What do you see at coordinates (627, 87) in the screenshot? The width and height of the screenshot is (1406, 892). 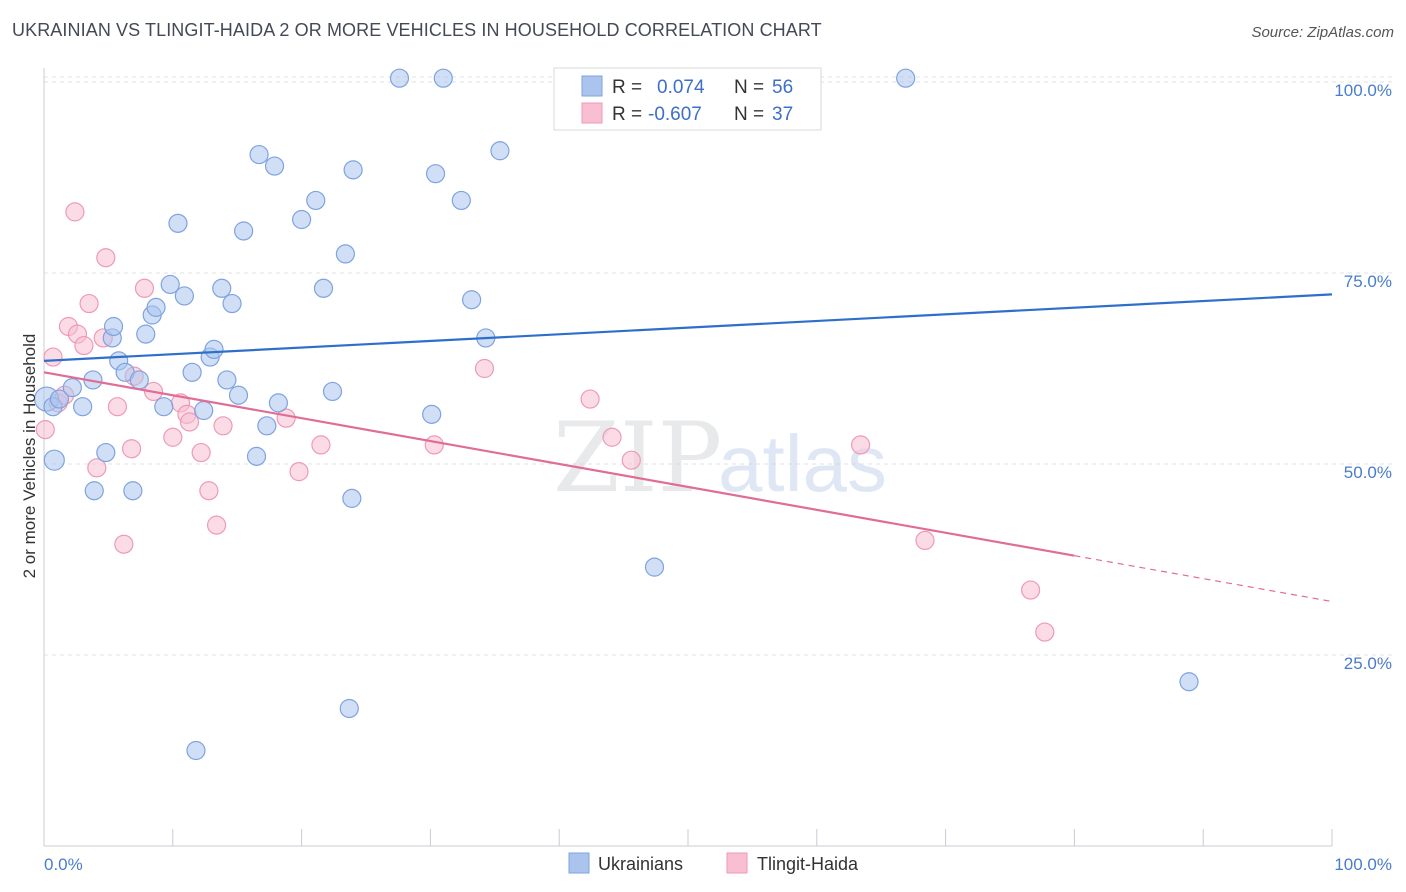 I see `legend-r-label-1: R =` at bounding box center [627, 87].